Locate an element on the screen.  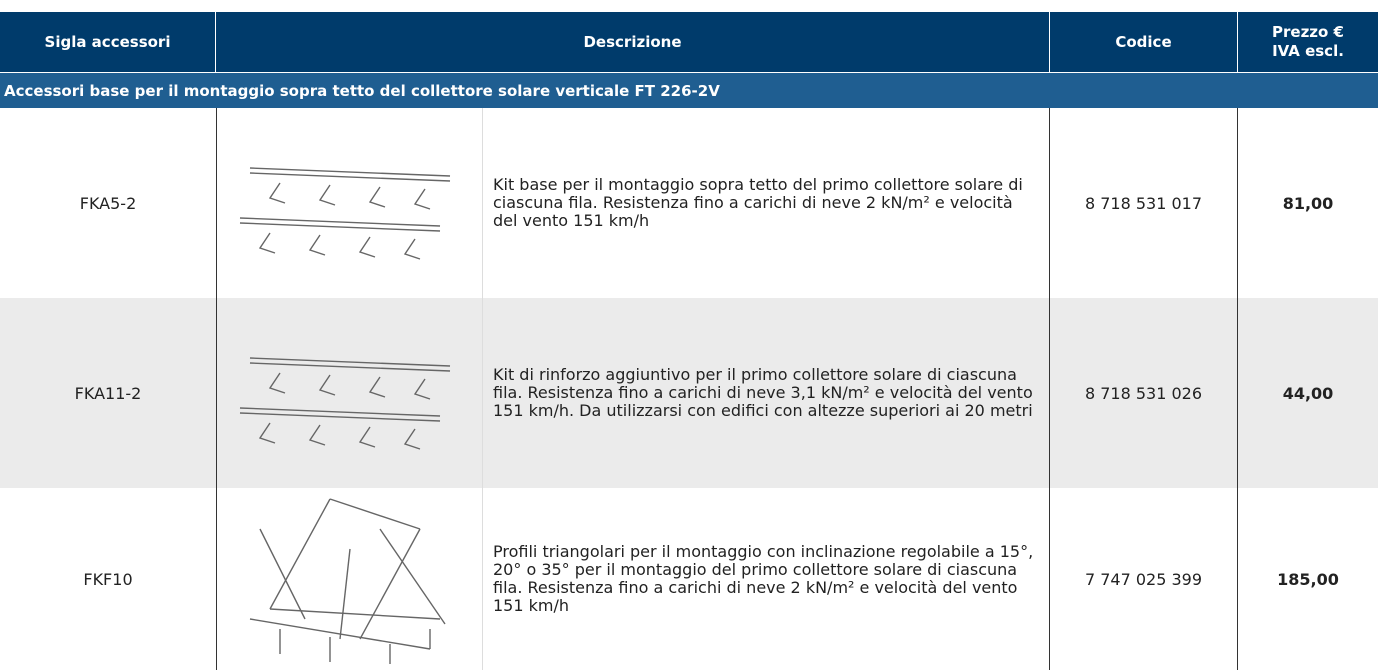
header-cell: Prezzo € IVA escl. is located at coordinates (1308, 42).